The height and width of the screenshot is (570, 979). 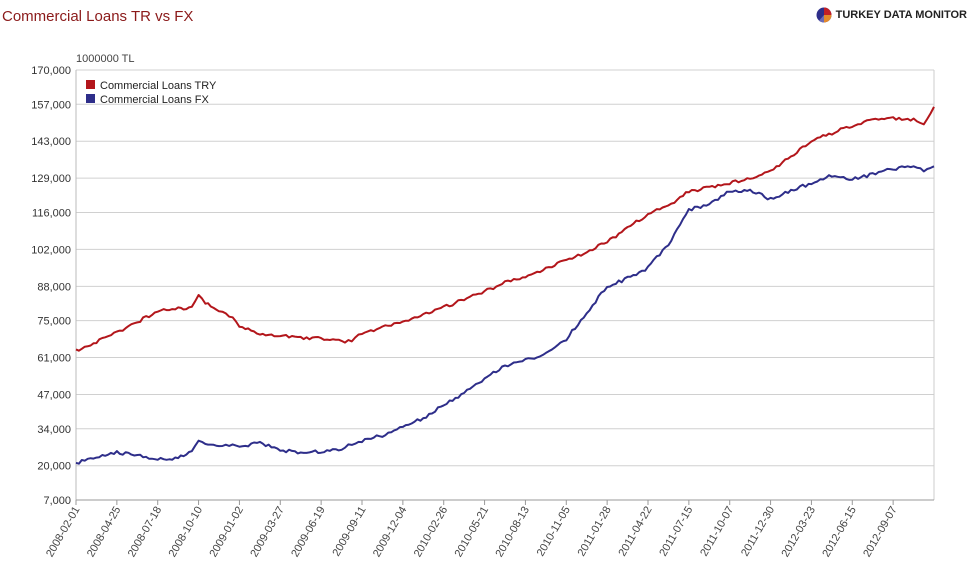 I want to click on y-tick-label: 61,000, so click(x=54, y=359).